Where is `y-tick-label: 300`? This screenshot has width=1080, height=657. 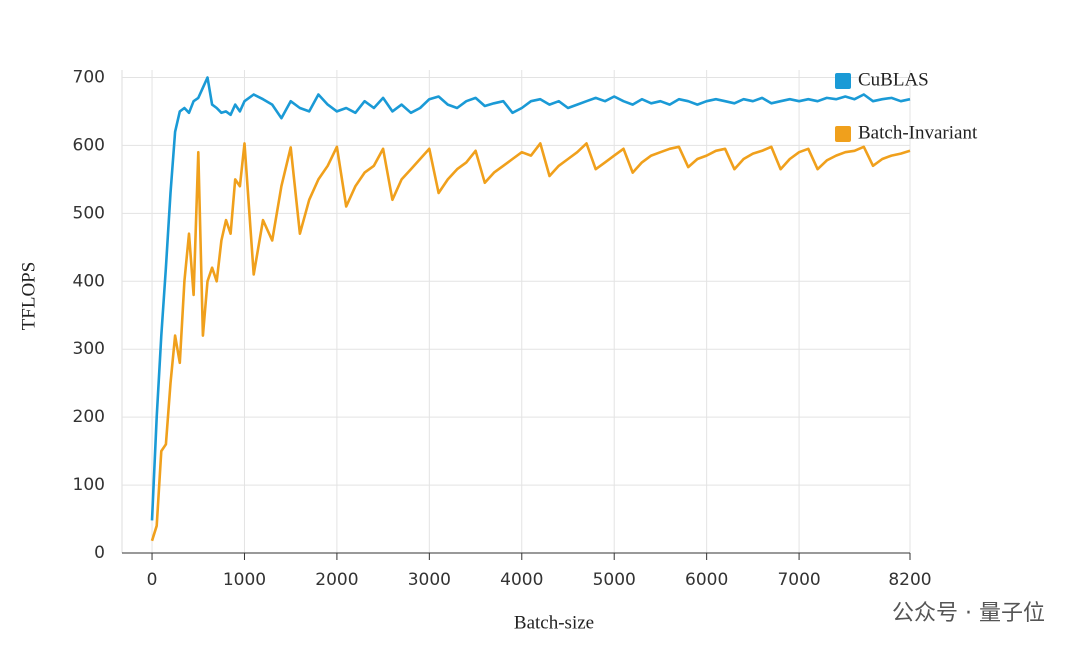 y-tick-label: 300 is located at coordinates (89, 349).